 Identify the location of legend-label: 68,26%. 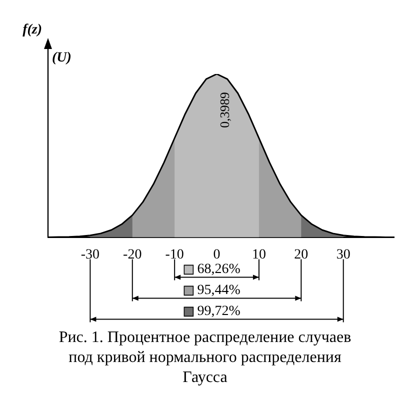
(219, 269).